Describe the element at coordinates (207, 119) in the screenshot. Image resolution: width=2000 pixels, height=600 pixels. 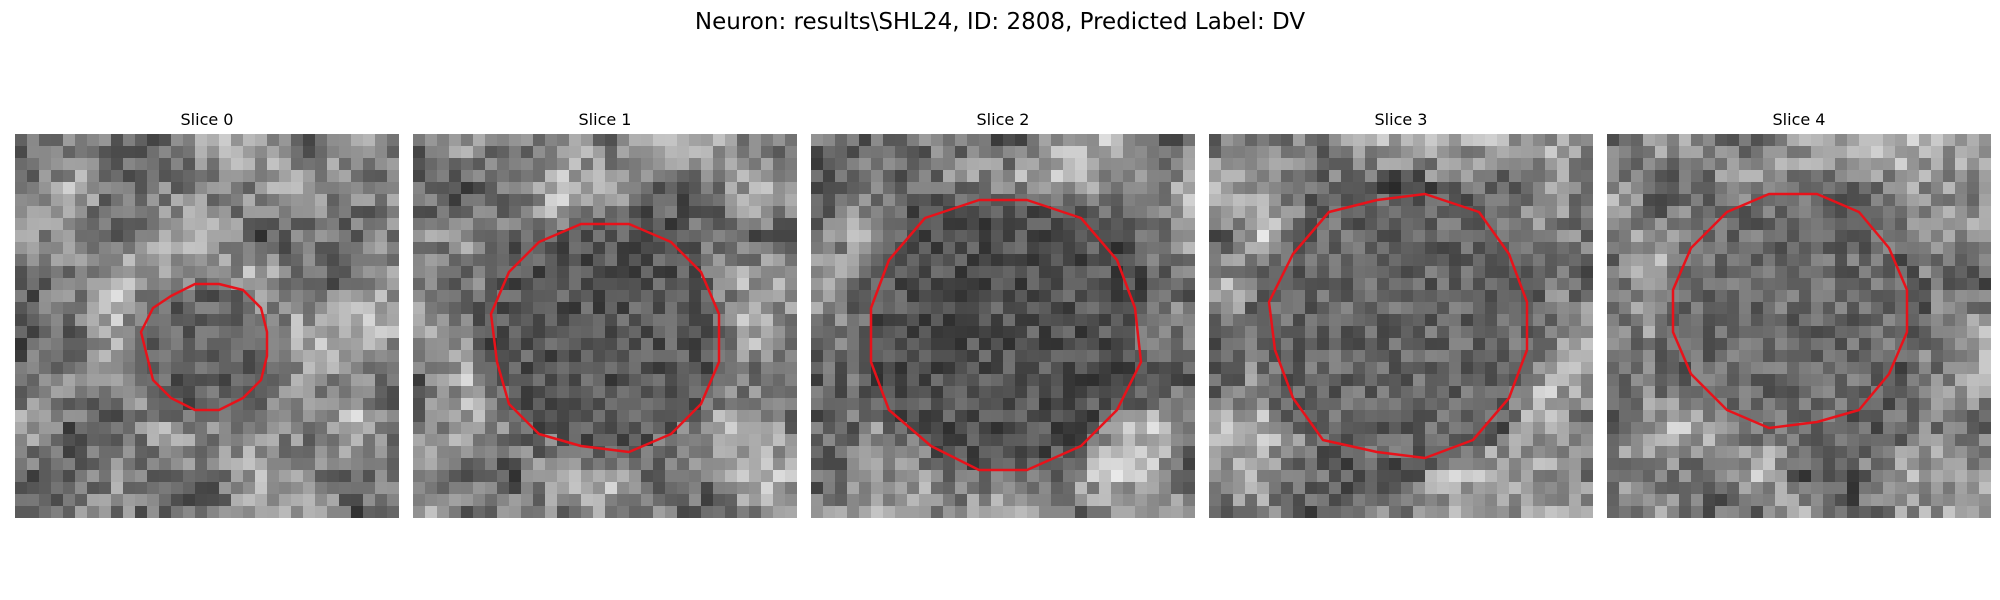
I see `slice-title: Slice 0` at that location.